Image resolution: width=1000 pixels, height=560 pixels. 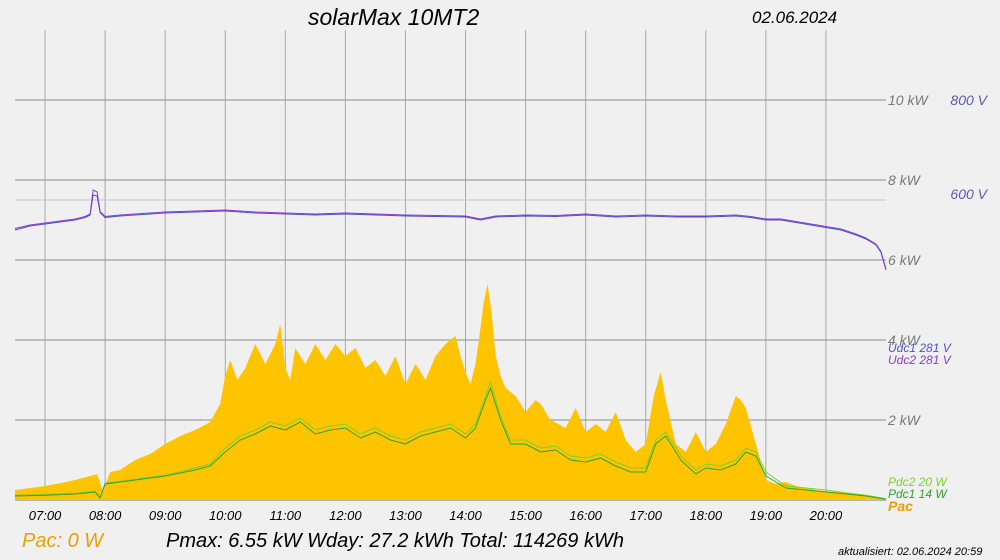 What do you see at coordinates (905, 180) in the screenshot?
I see `power-tick-label: 8 kW` at bounding box center [905, 180].